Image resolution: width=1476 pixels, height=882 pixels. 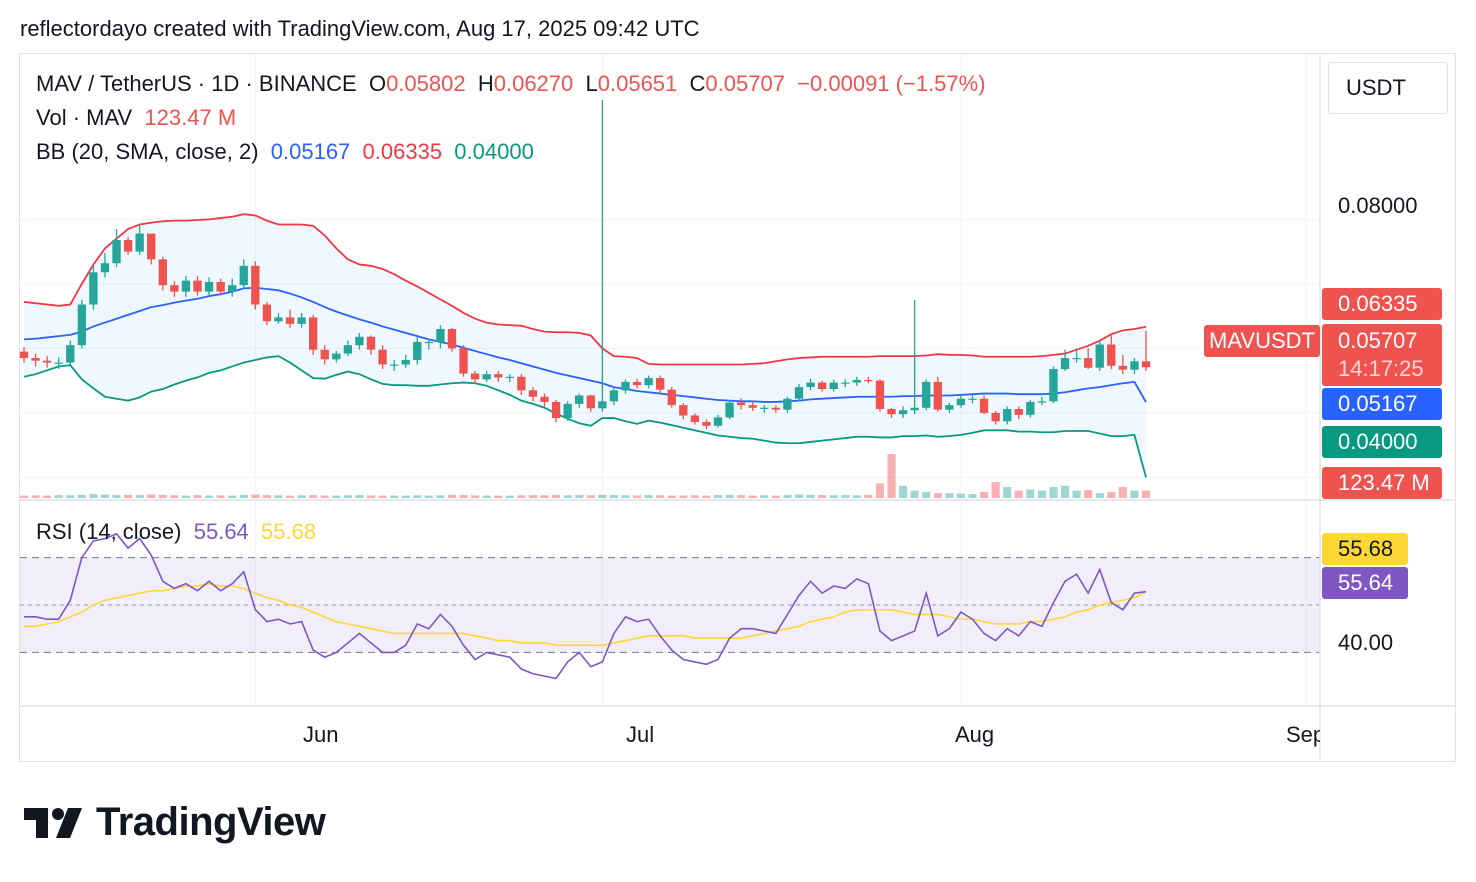 What do you see at coordinates (585, 289) in the screenshot?
I see `bb-upper-line` at bounding box center [585, 289].